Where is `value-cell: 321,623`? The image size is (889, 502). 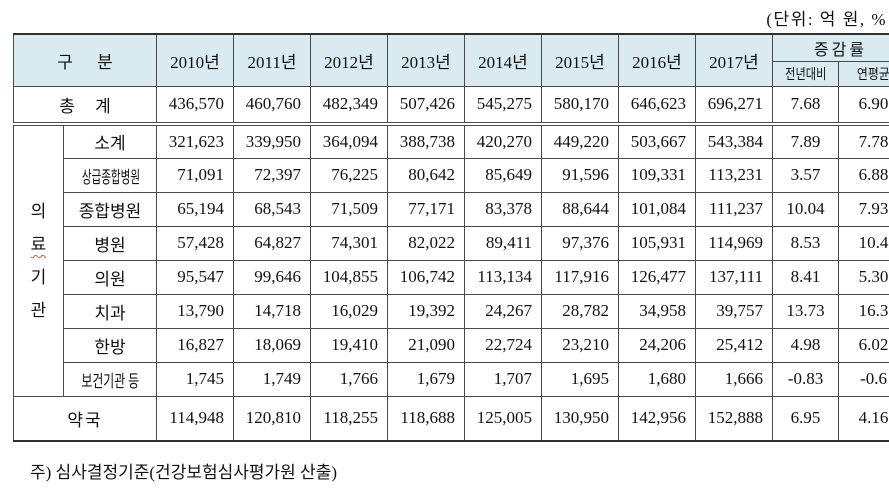
value-cell: 321,623 is located at coordinates (195, 141).